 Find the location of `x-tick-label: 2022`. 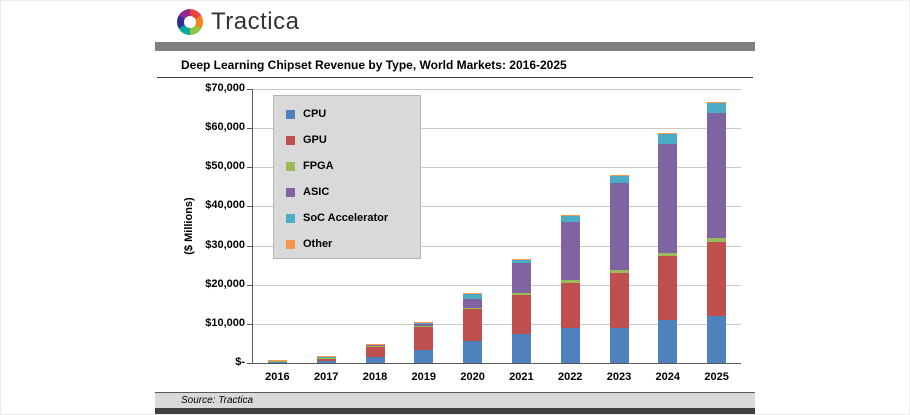

x-tick-label: 2022 is located at coordinates (570, 377).